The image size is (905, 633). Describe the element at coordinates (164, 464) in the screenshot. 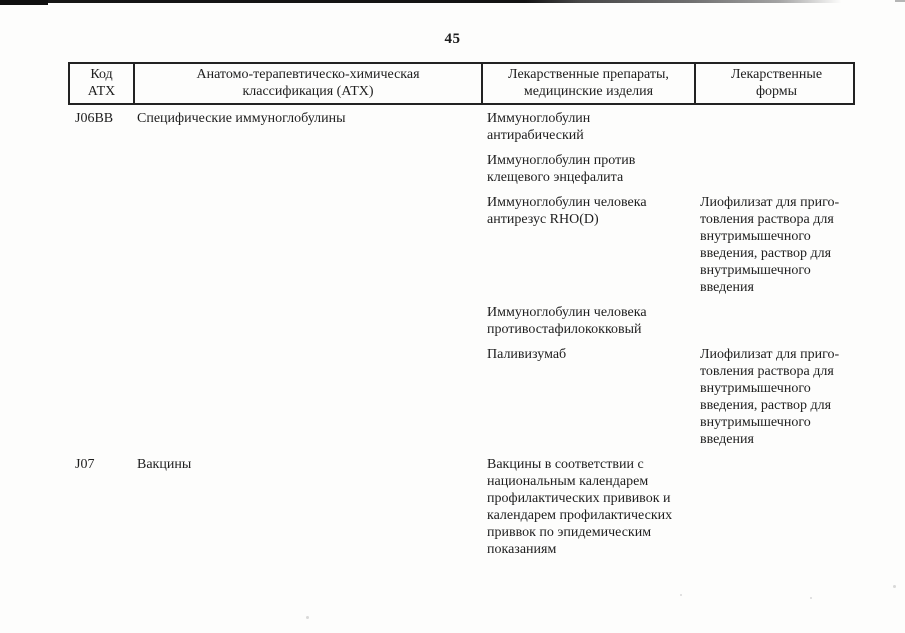

I see `atx-classification: Вакцины` at that location.